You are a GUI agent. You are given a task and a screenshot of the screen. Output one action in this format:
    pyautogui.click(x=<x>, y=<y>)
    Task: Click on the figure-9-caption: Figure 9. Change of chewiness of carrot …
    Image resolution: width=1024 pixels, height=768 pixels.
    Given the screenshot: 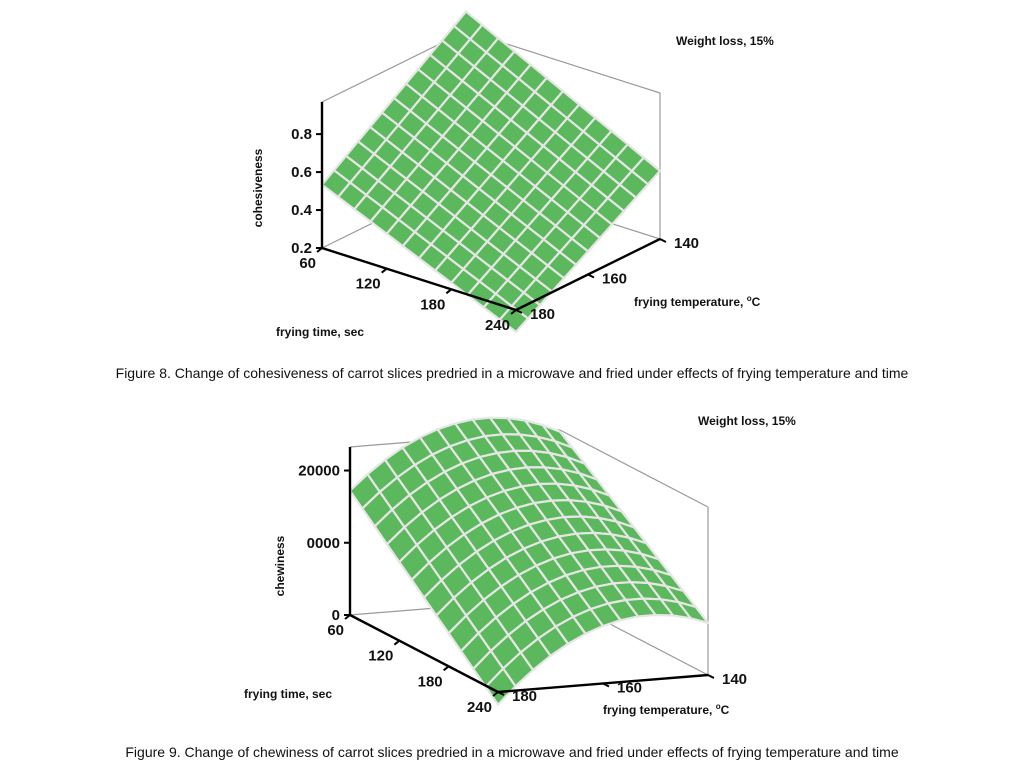 What is the action you would take?
    pyautogui.click(x=512, y=752)
    